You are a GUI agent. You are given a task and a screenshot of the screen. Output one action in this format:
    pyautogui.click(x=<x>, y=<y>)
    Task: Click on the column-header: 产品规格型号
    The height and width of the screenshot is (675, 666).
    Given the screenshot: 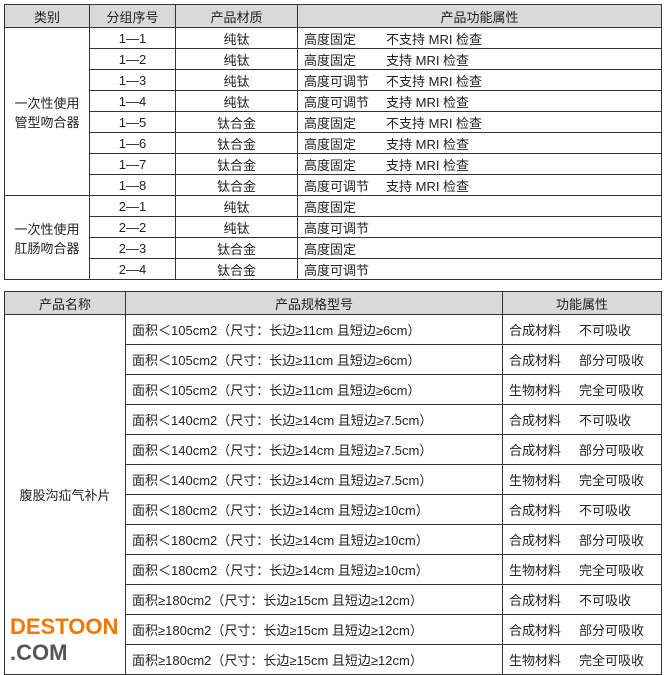 What is the action you would take?
    pyautogui.click(x=314, y=303)
    